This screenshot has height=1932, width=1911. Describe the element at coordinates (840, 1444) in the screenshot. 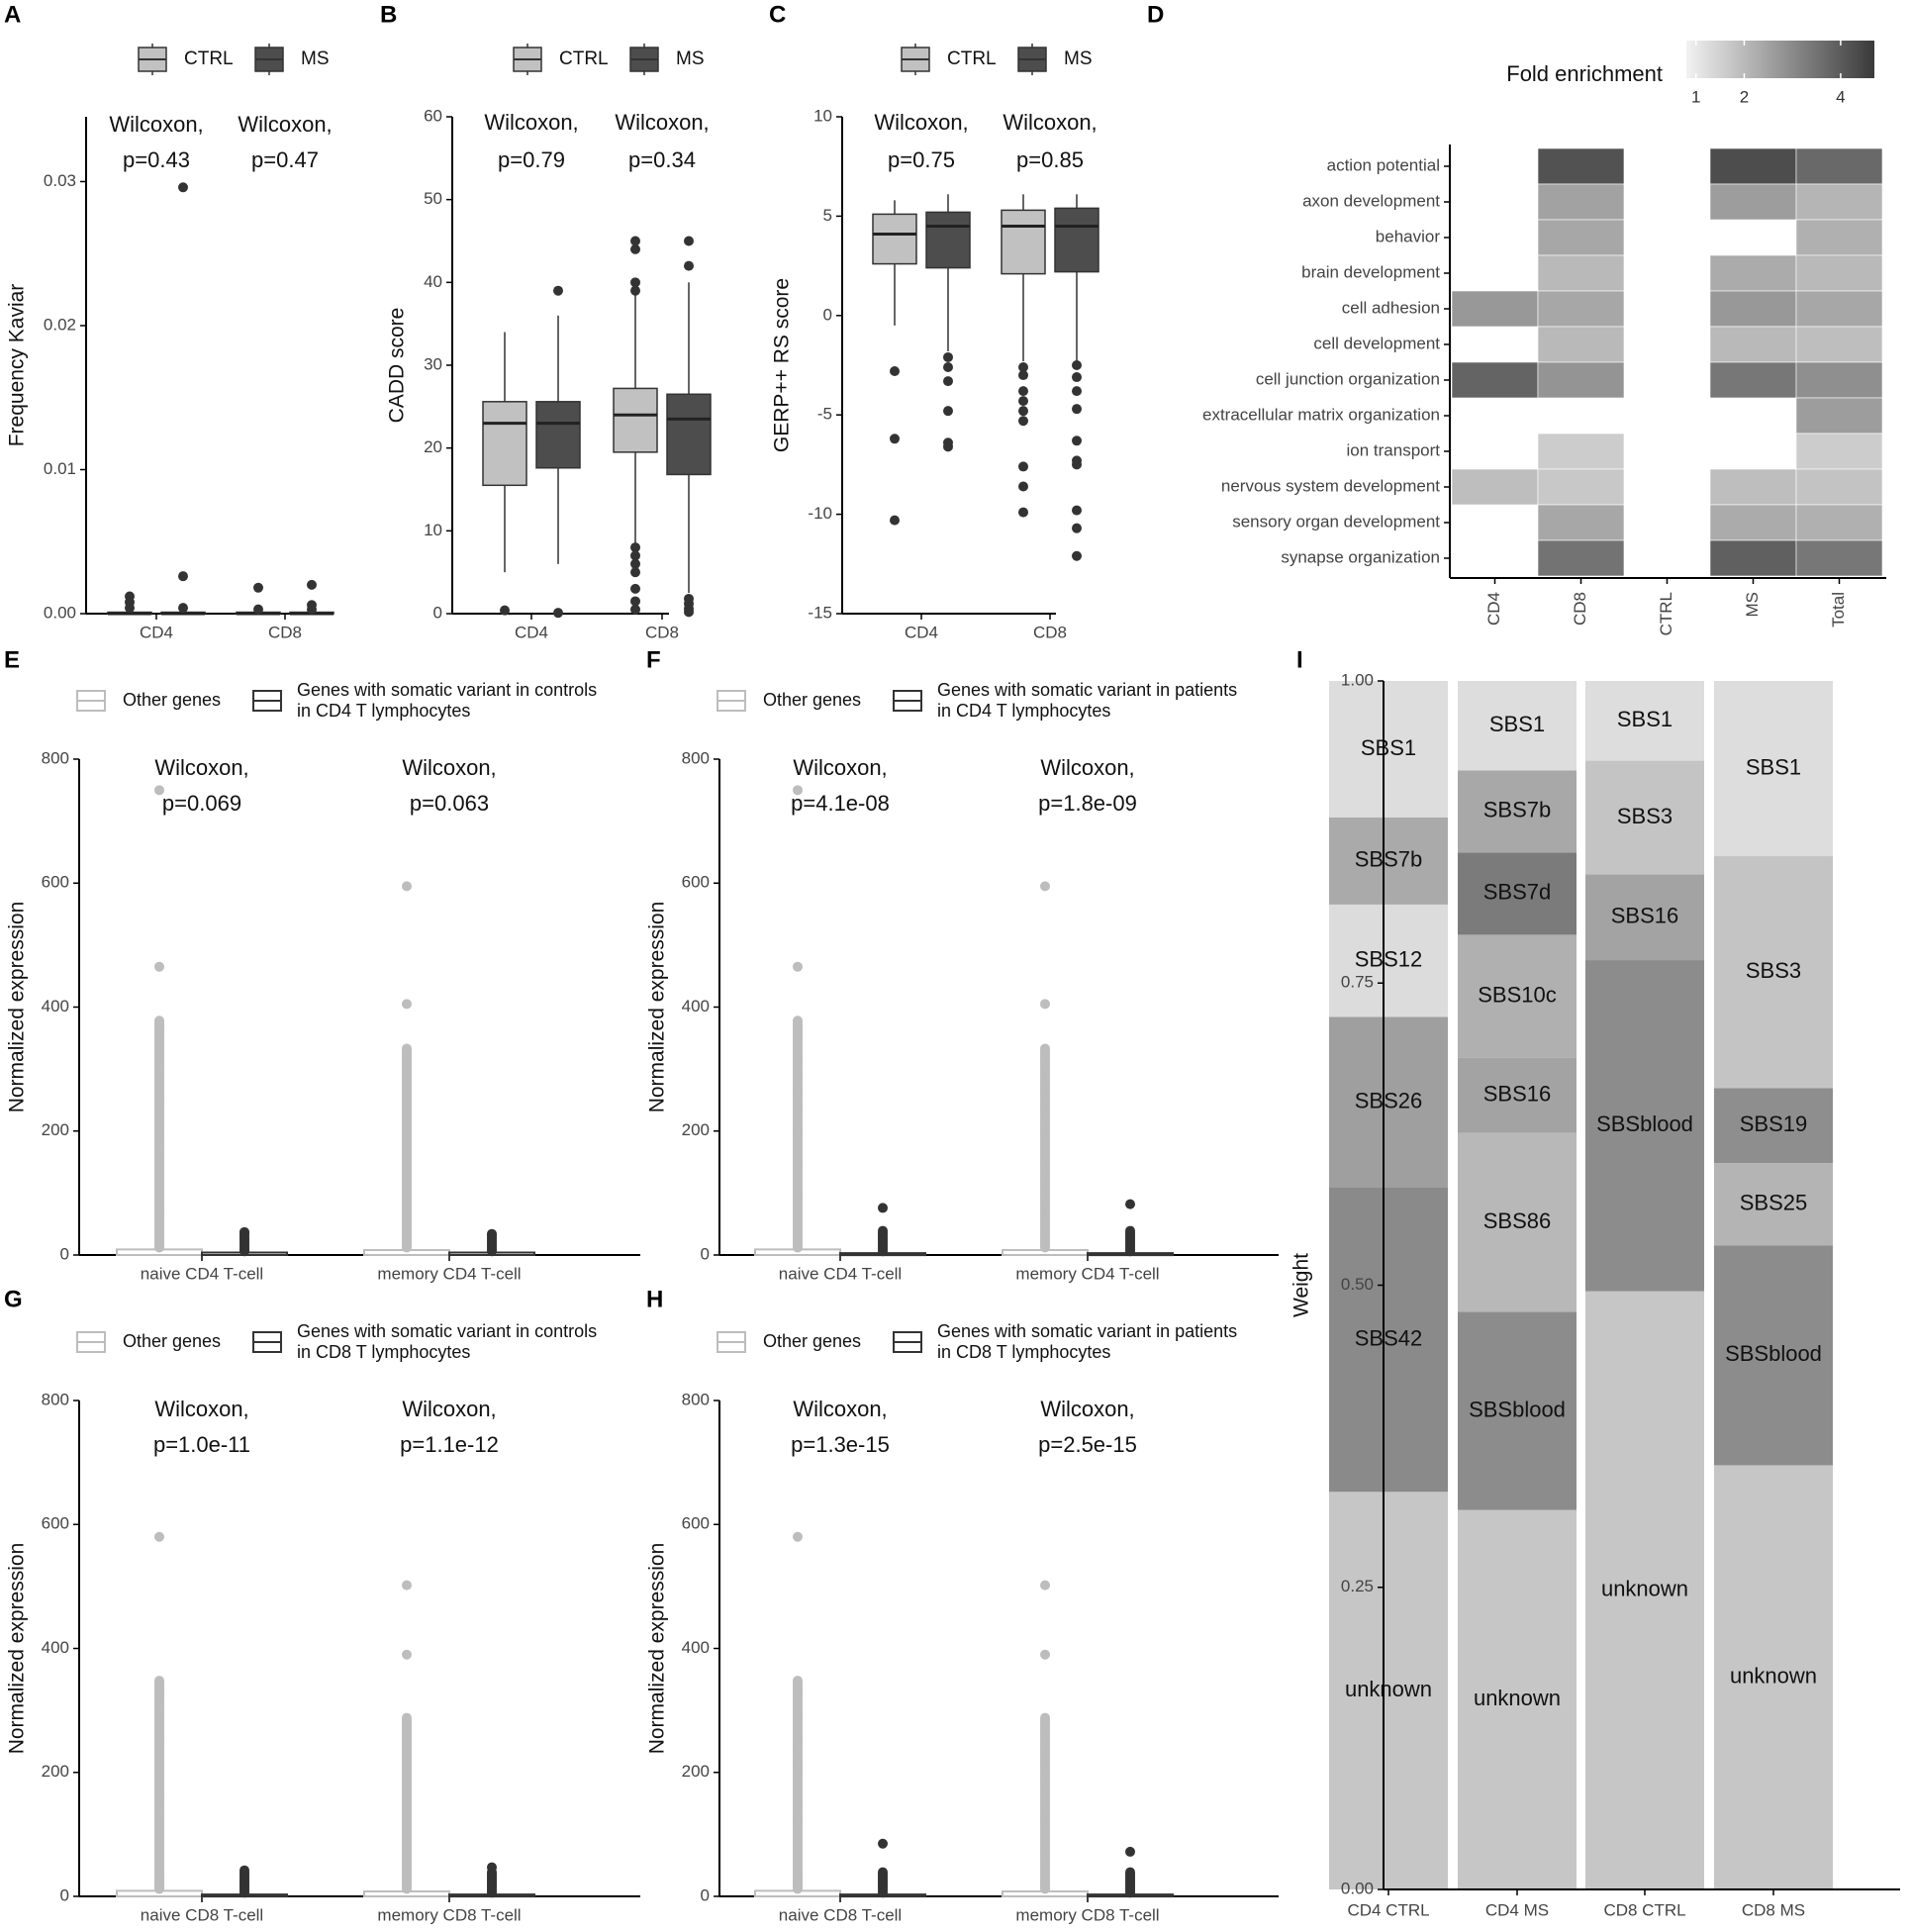

I see `p-value-label: p=1.3e-15` at that location.